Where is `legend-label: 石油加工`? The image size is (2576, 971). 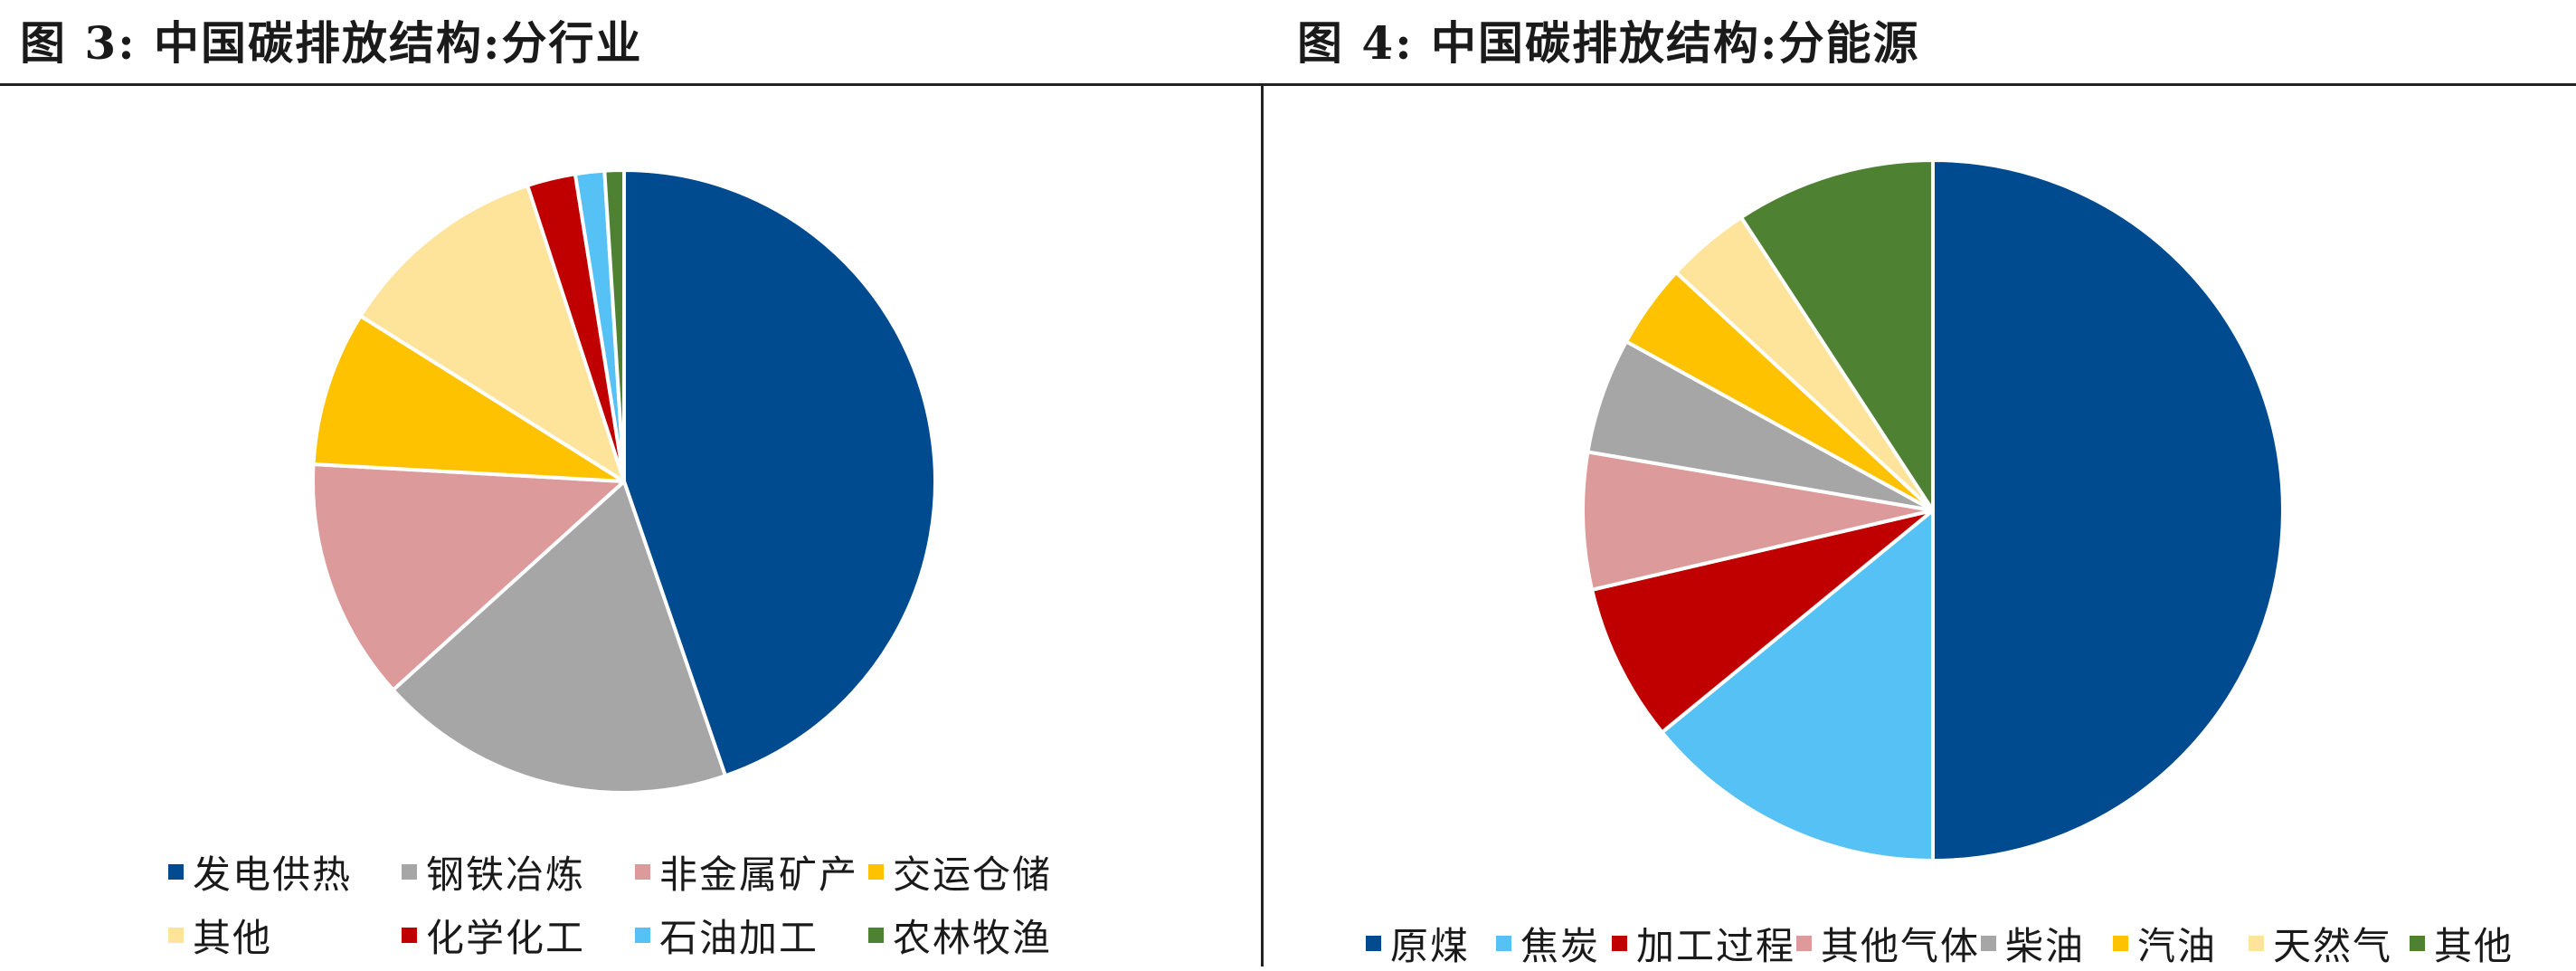
legend-label: 石油加工 is located at coordinates (739, 937).